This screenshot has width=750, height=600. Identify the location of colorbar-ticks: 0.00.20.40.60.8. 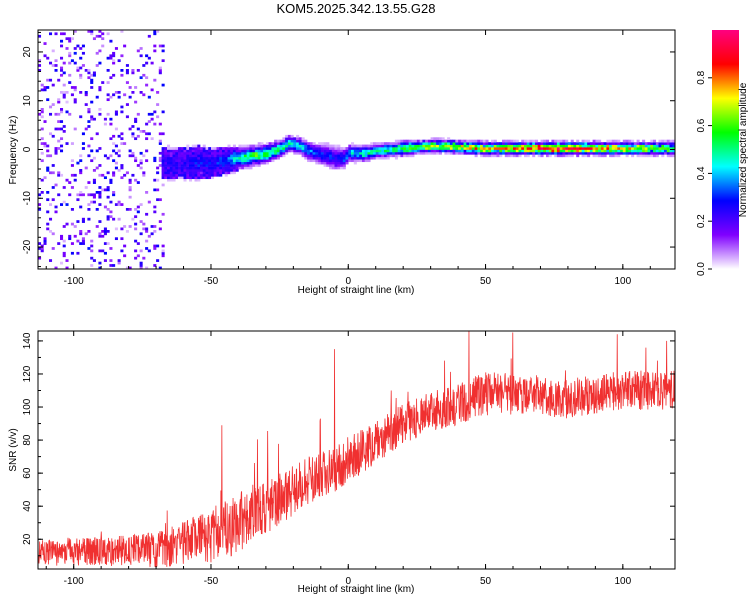
(704, 173).